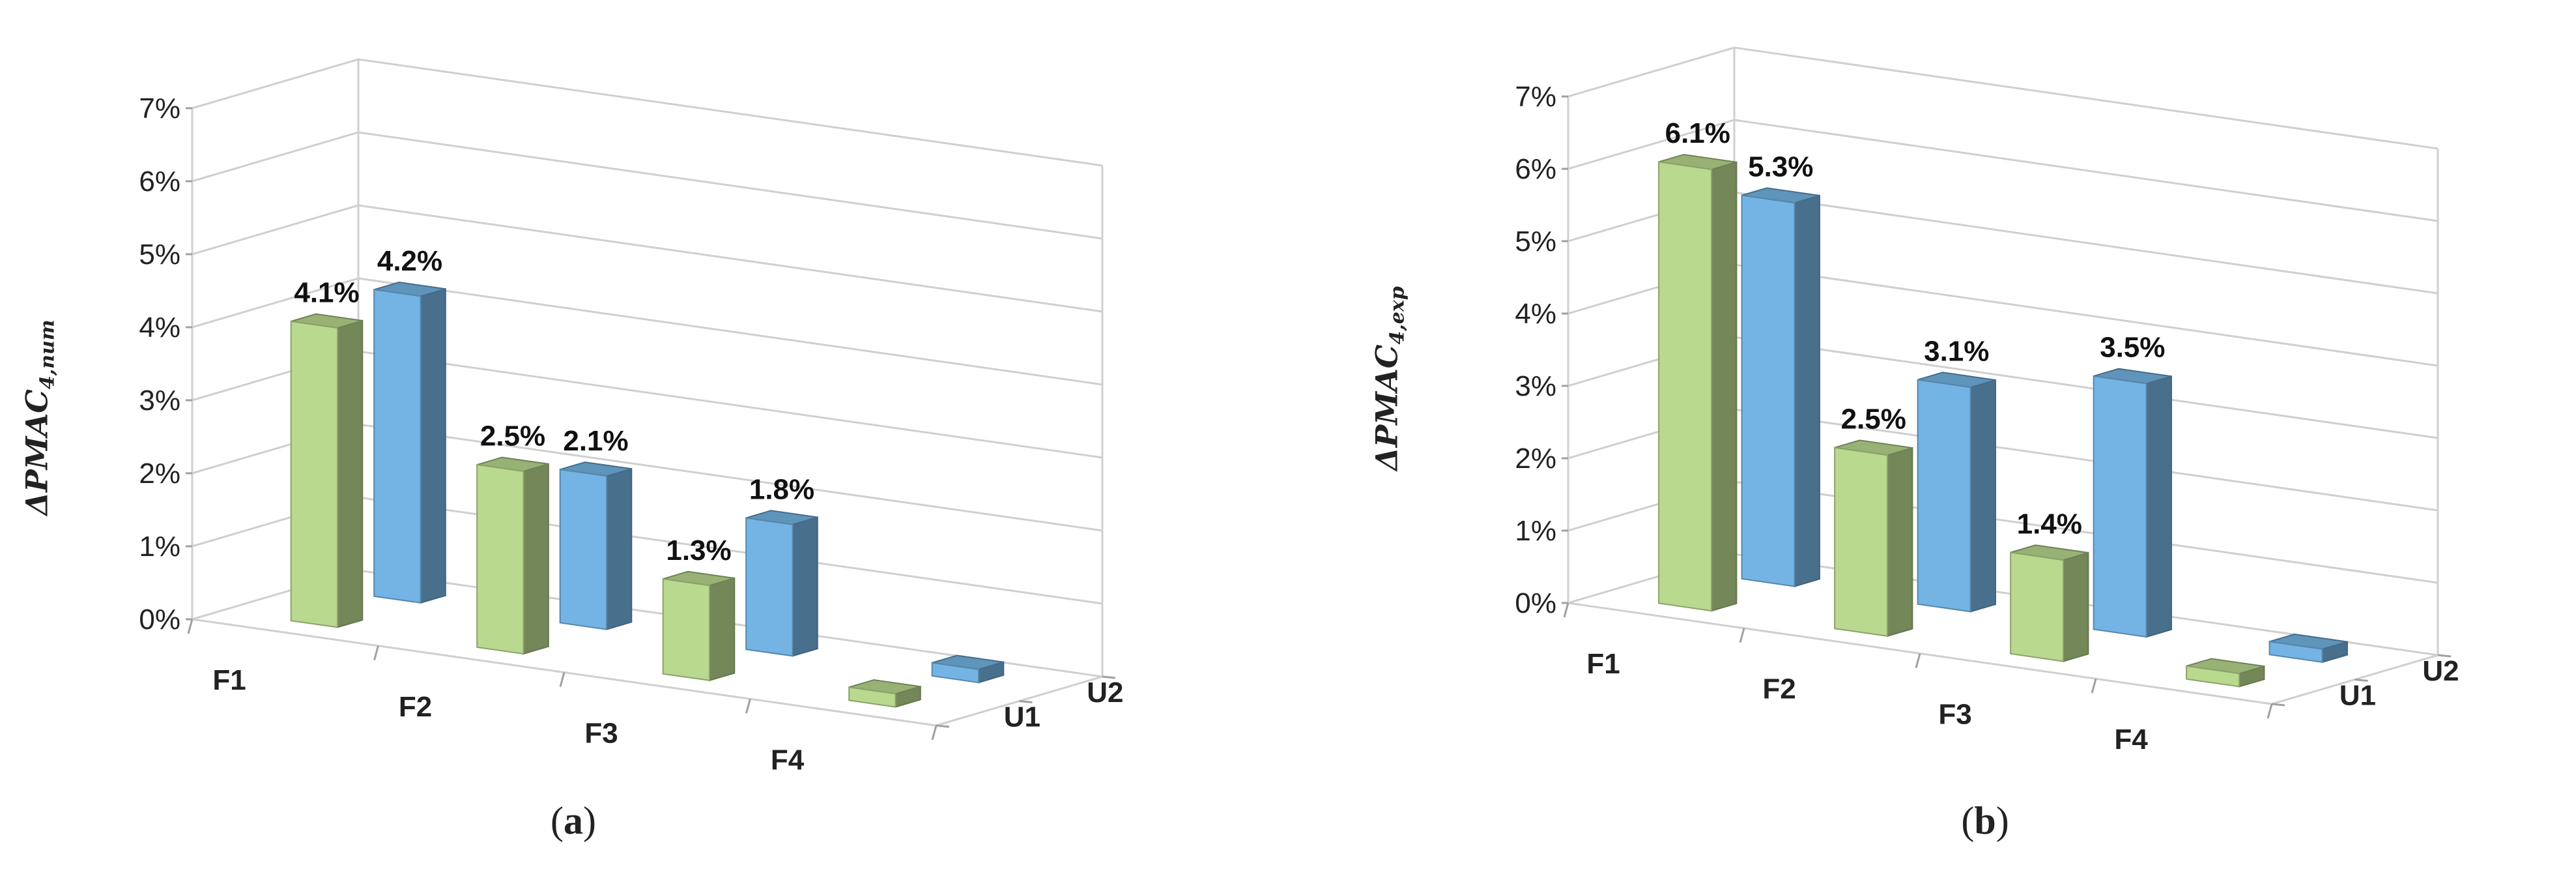 The width and height of the screenshot is (2576, 880). I want to click on data-label-u2-f3: 1.8%, so click(781, 489).